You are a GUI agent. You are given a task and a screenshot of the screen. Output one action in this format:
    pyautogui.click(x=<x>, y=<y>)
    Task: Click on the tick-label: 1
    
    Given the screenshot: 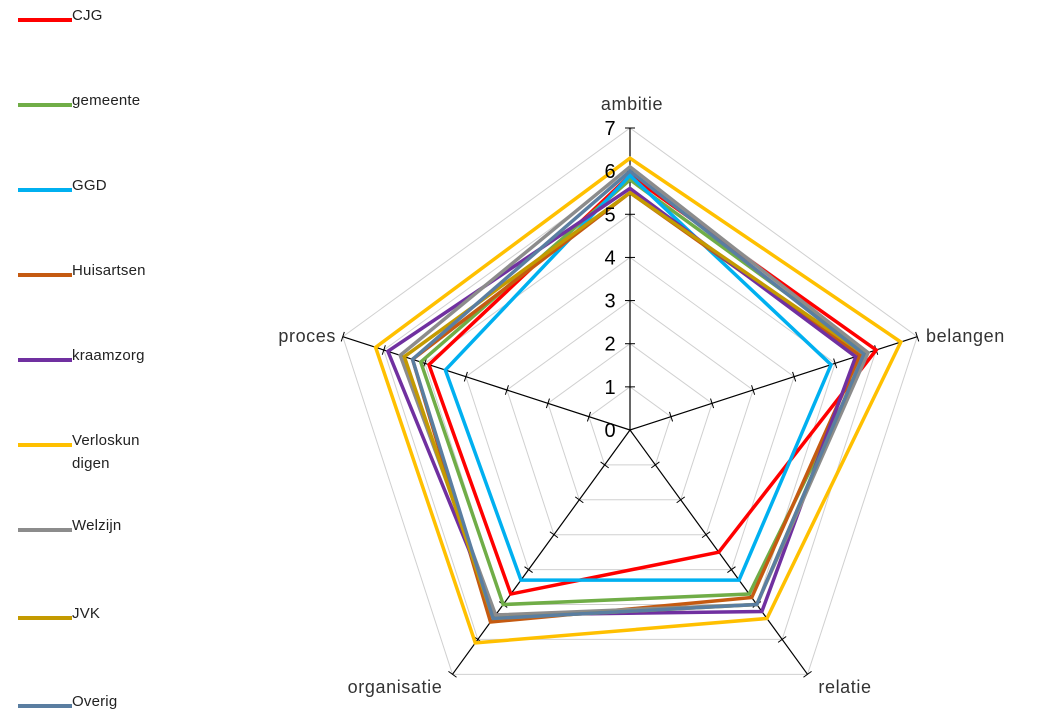 What is the action you would take?
    pyautogui.click(x=609, y=388)
    